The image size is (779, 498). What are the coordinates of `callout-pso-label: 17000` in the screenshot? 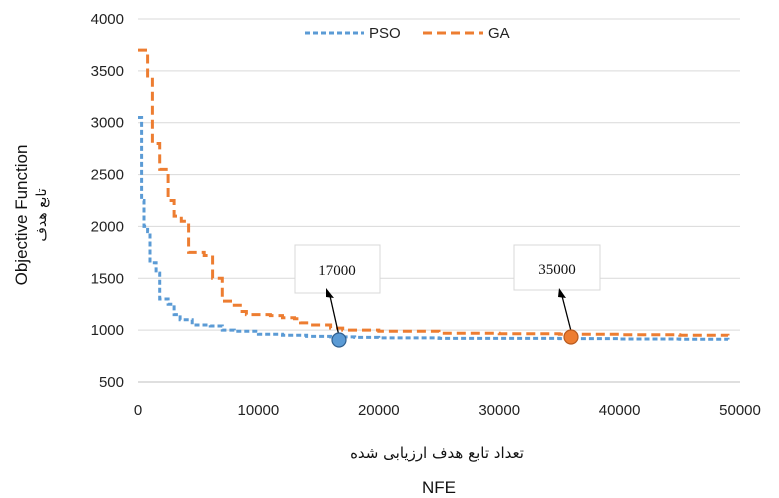 It's located at (337, 271).